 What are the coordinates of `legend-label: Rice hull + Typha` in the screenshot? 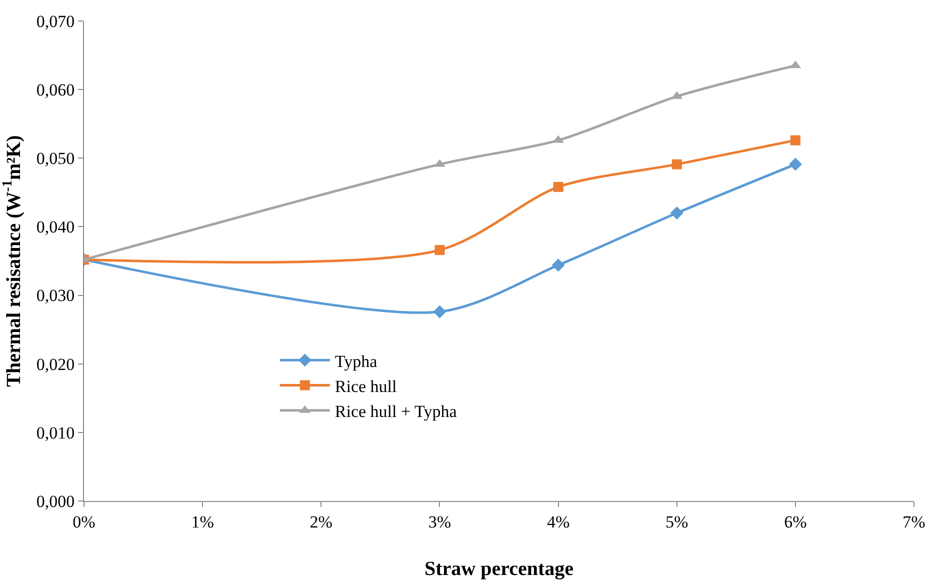 It's located at (396, 411).